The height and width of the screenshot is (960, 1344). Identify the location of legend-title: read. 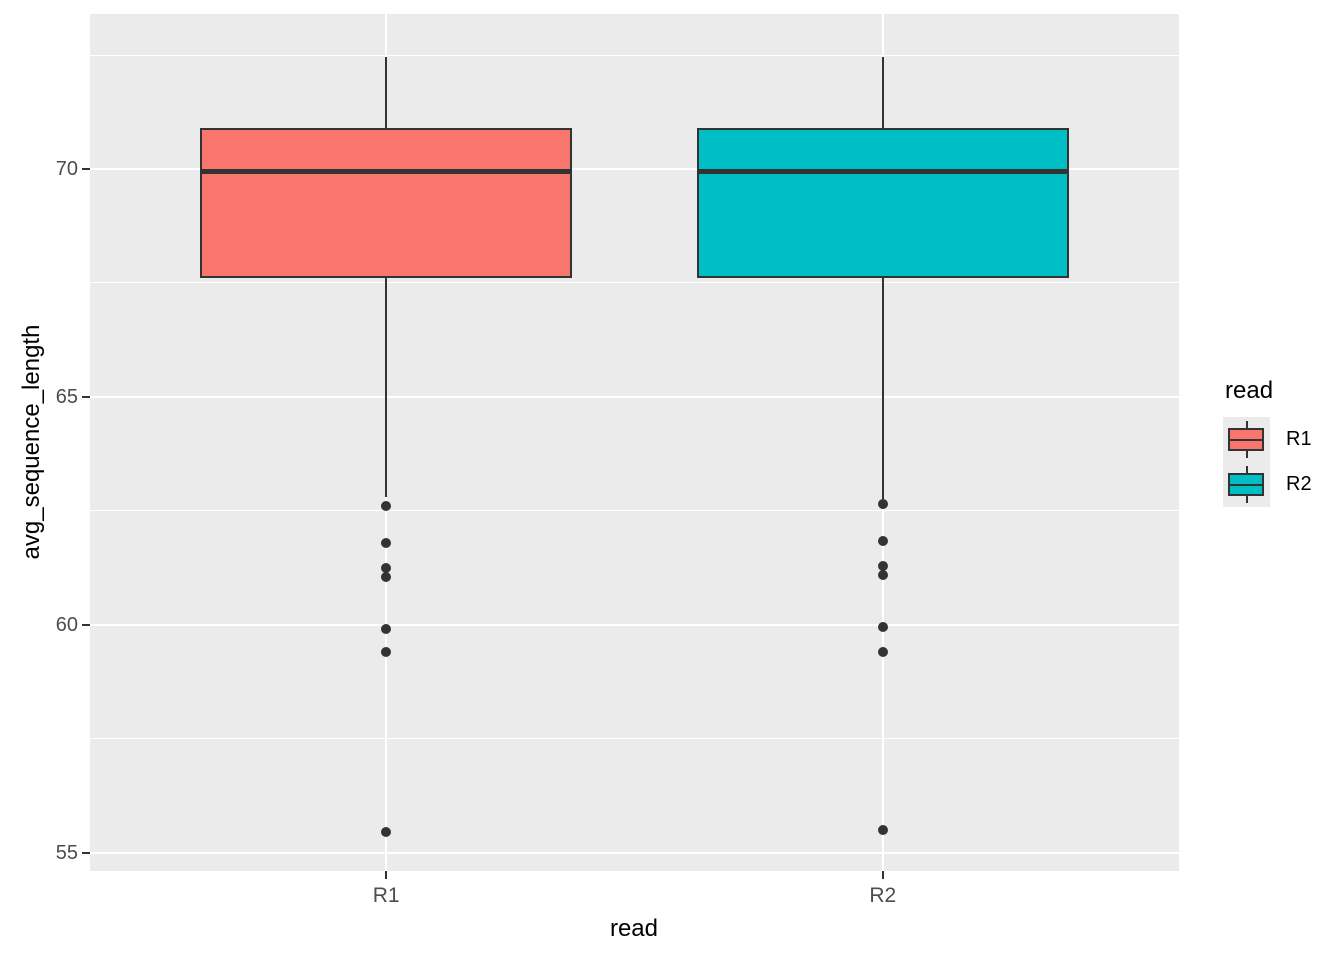
(1249, 390).